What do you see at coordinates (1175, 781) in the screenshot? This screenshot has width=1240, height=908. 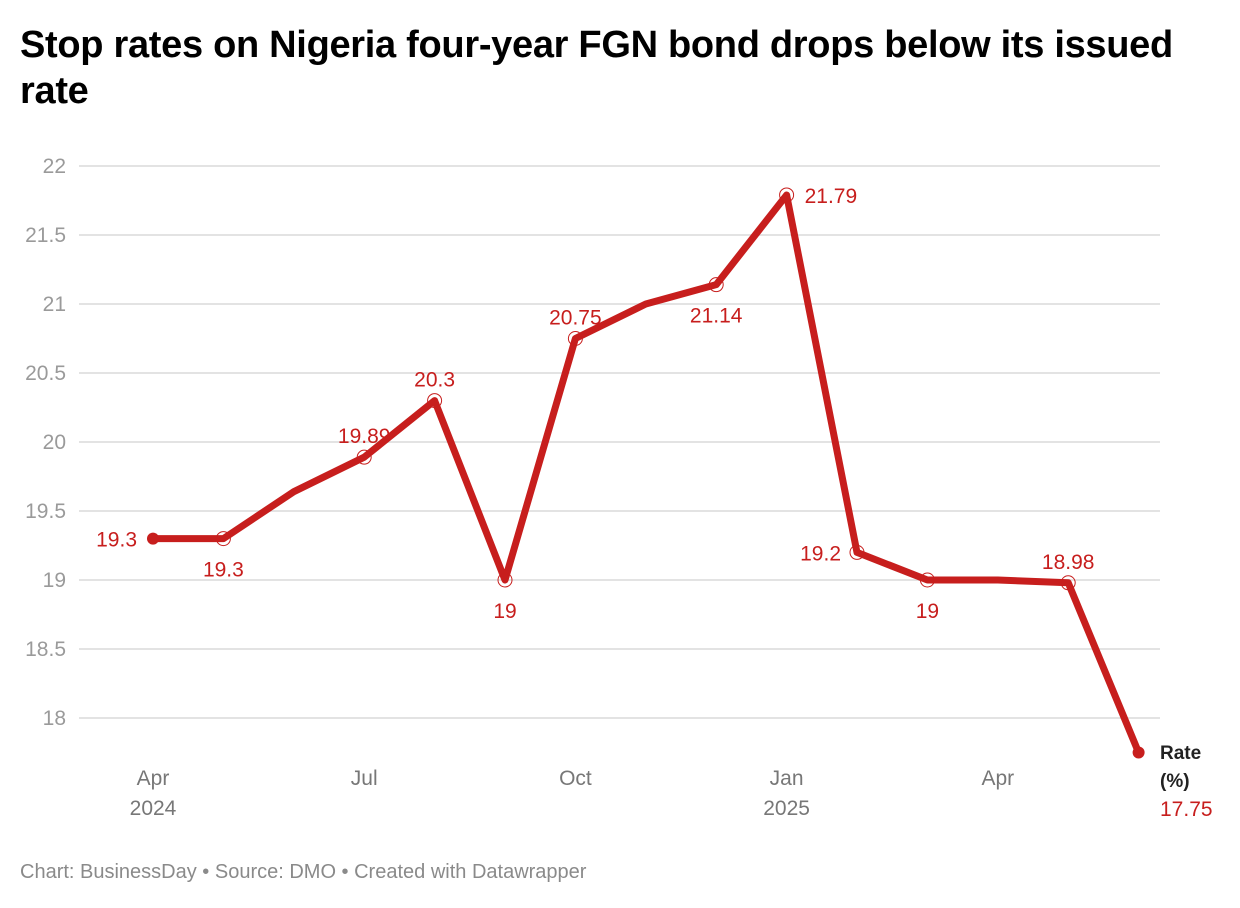 I see `series-name-label: (%)` at bounding box center [1175, 781].